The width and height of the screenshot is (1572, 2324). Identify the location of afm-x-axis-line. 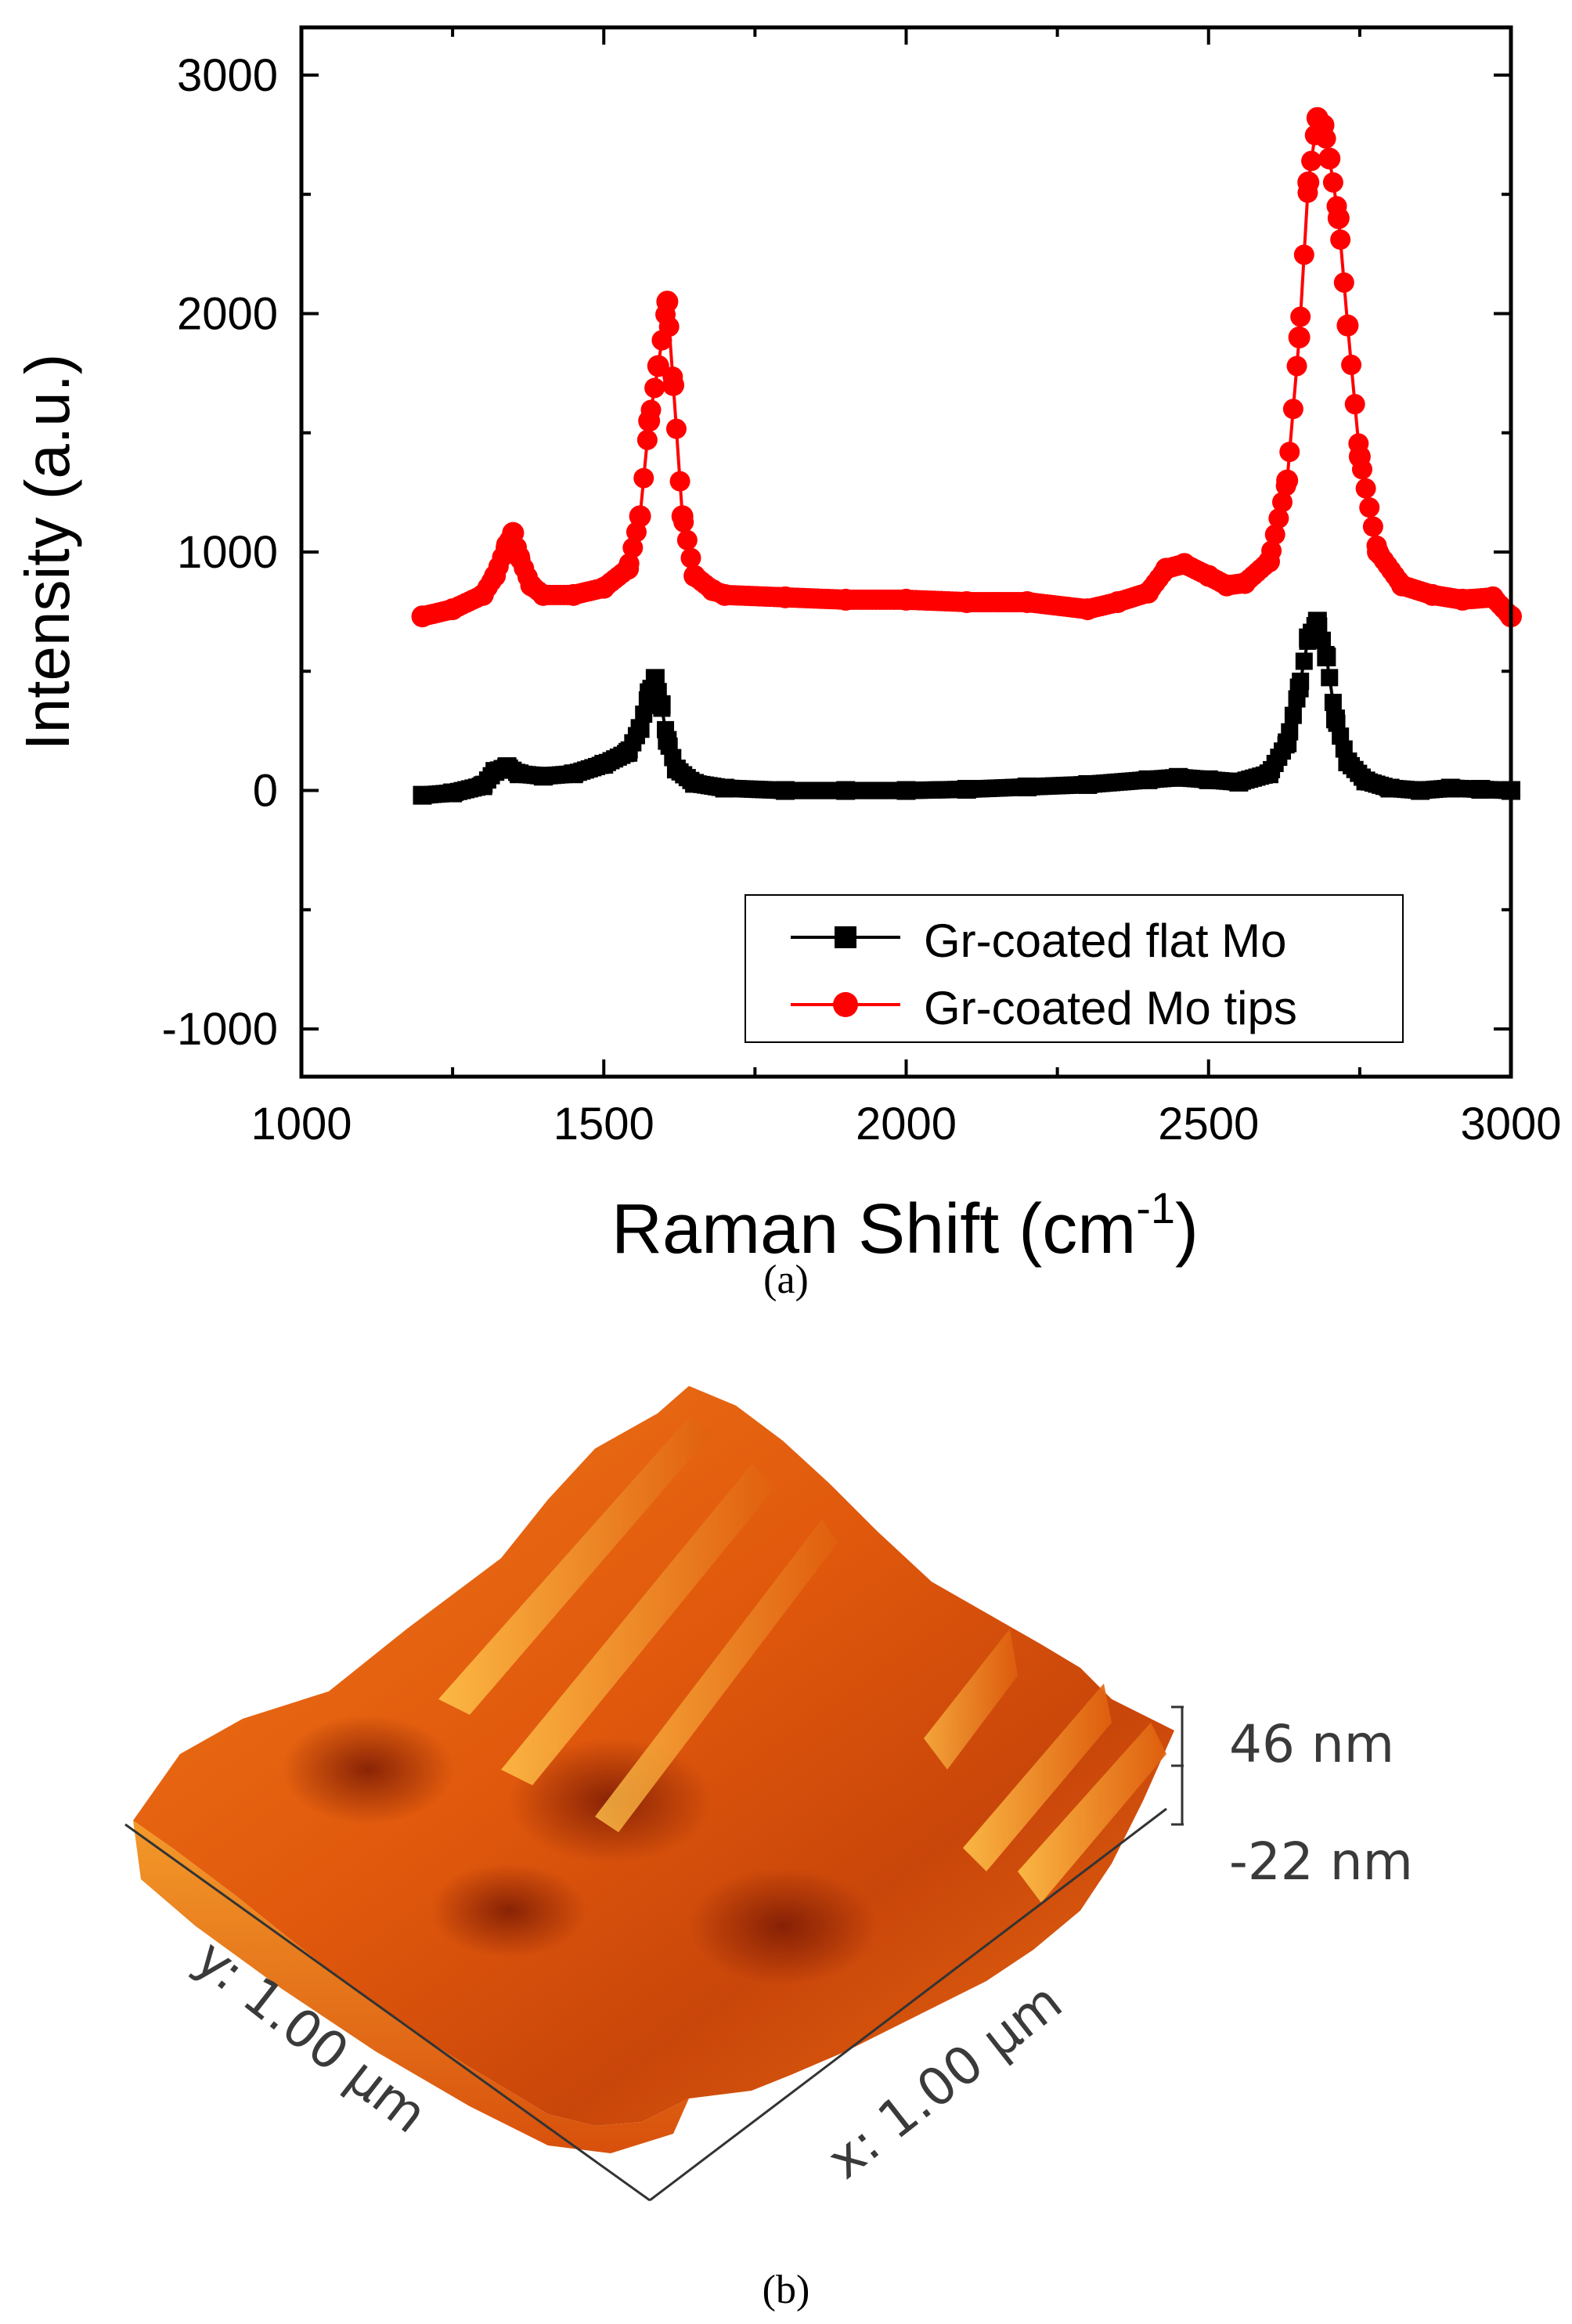
(908, 2004).